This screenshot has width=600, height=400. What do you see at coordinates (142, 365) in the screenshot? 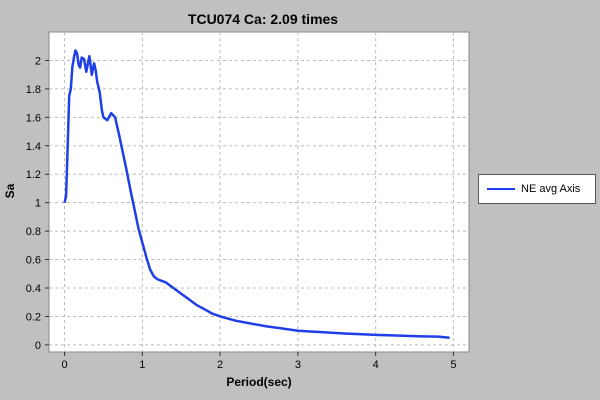
I see `x-tick-label: 1` at bounding box center [142, 365].